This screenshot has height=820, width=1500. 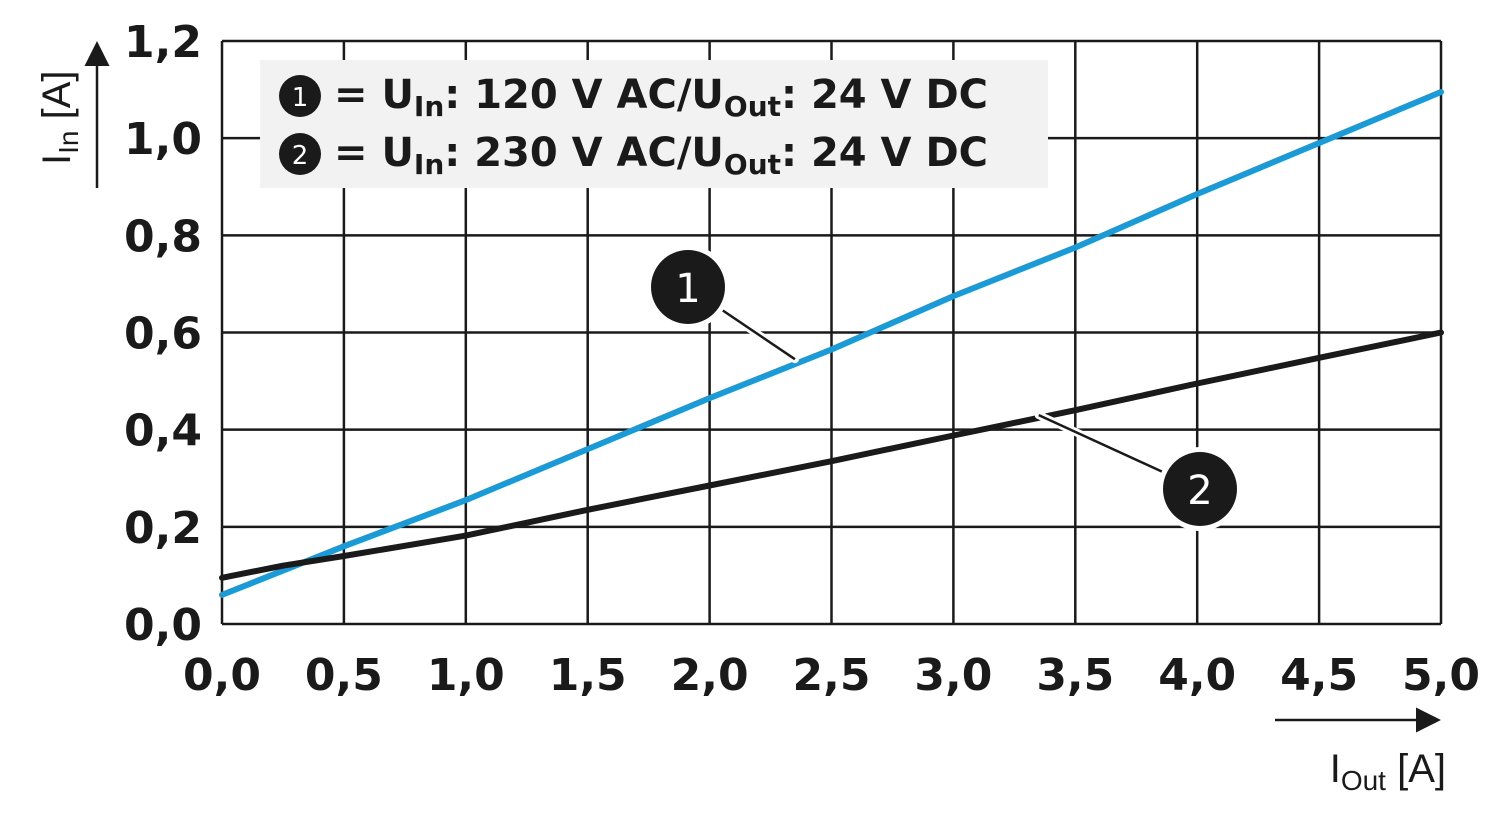 What do you see at coordinates (588, 675) in the screenshot?
I see `x-tick-label: 1,5` at bounding box center [588, 675].